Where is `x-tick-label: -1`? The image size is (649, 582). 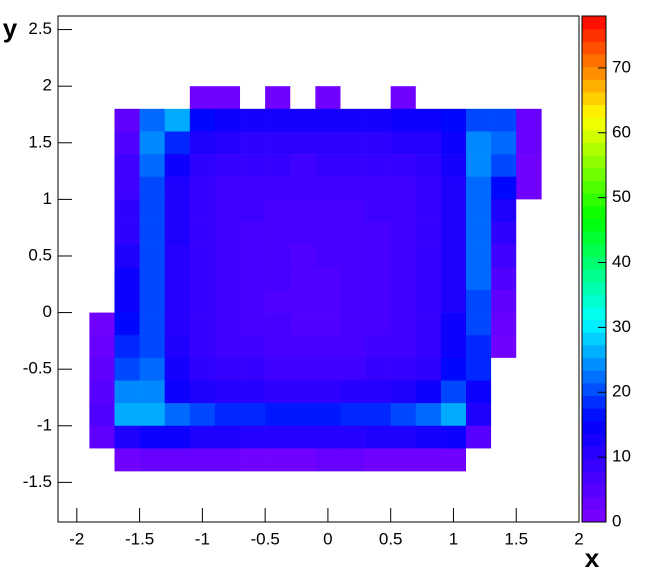
x-tick-label: -1 is located at coordinates (202, 538).